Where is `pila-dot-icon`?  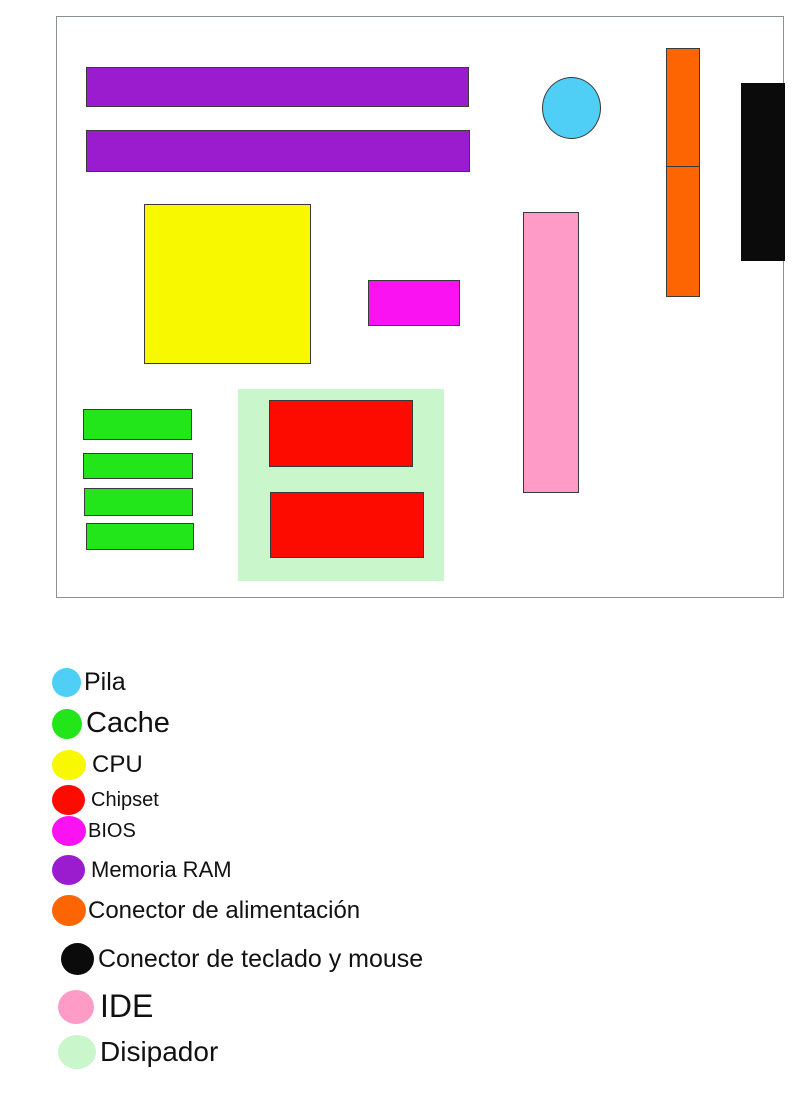
pila-dot-icon is located at coordinates (66, 682).